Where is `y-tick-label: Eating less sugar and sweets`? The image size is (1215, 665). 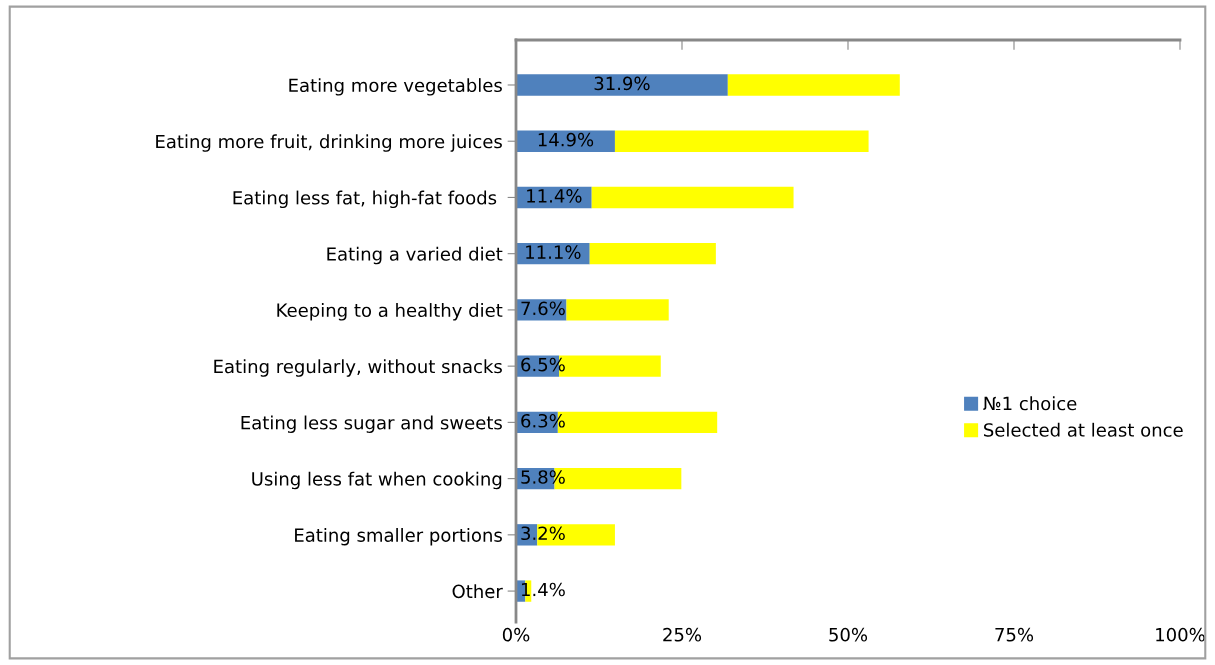 y-tick-label: Eating less sugar and sweets is located at coordinates (371, 424).